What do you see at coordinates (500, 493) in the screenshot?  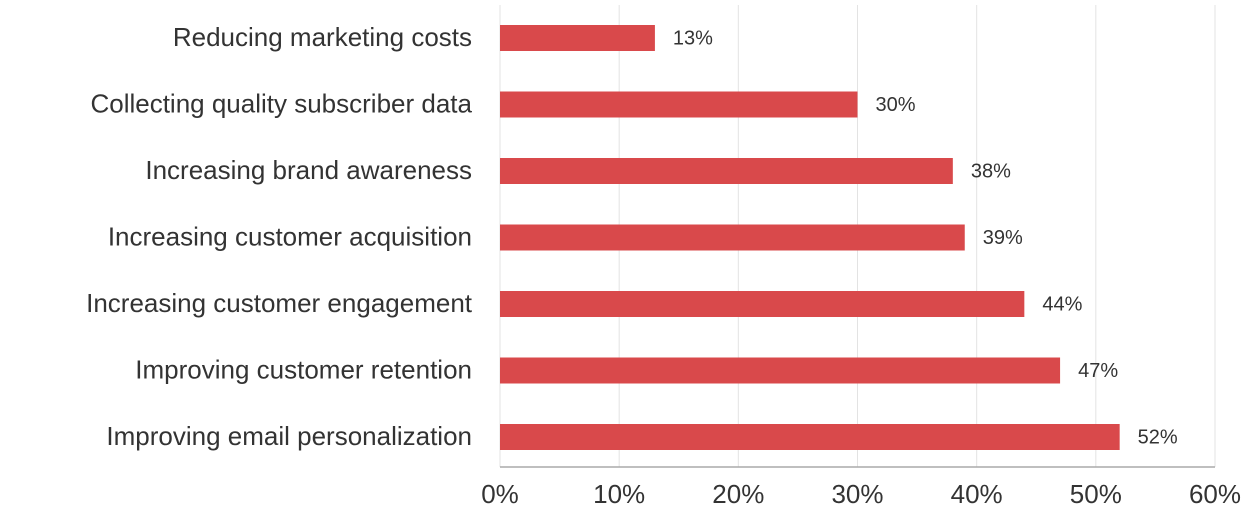 I see `x-tick-label: 0%` at bounding box center [500, 493].